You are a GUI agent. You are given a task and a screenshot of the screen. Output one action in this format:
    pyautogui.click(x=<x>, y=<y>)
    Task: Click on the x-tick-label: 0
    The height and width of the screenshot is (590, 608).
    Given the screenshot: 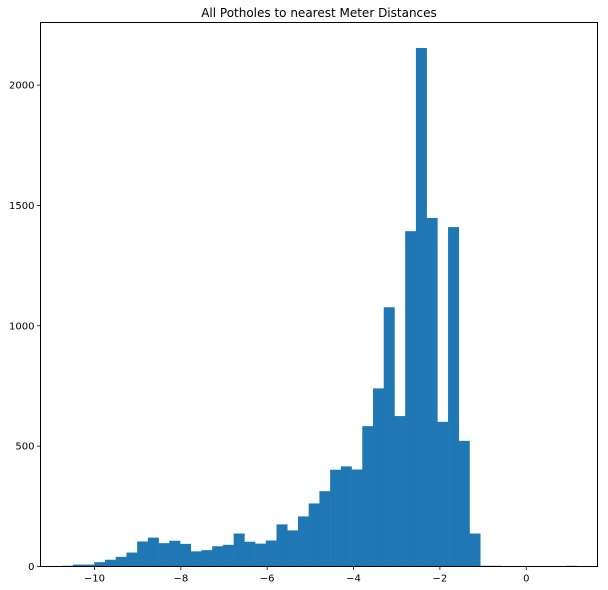 What is the action you would take?
    pyautogui.click(x=526, y=579)
    